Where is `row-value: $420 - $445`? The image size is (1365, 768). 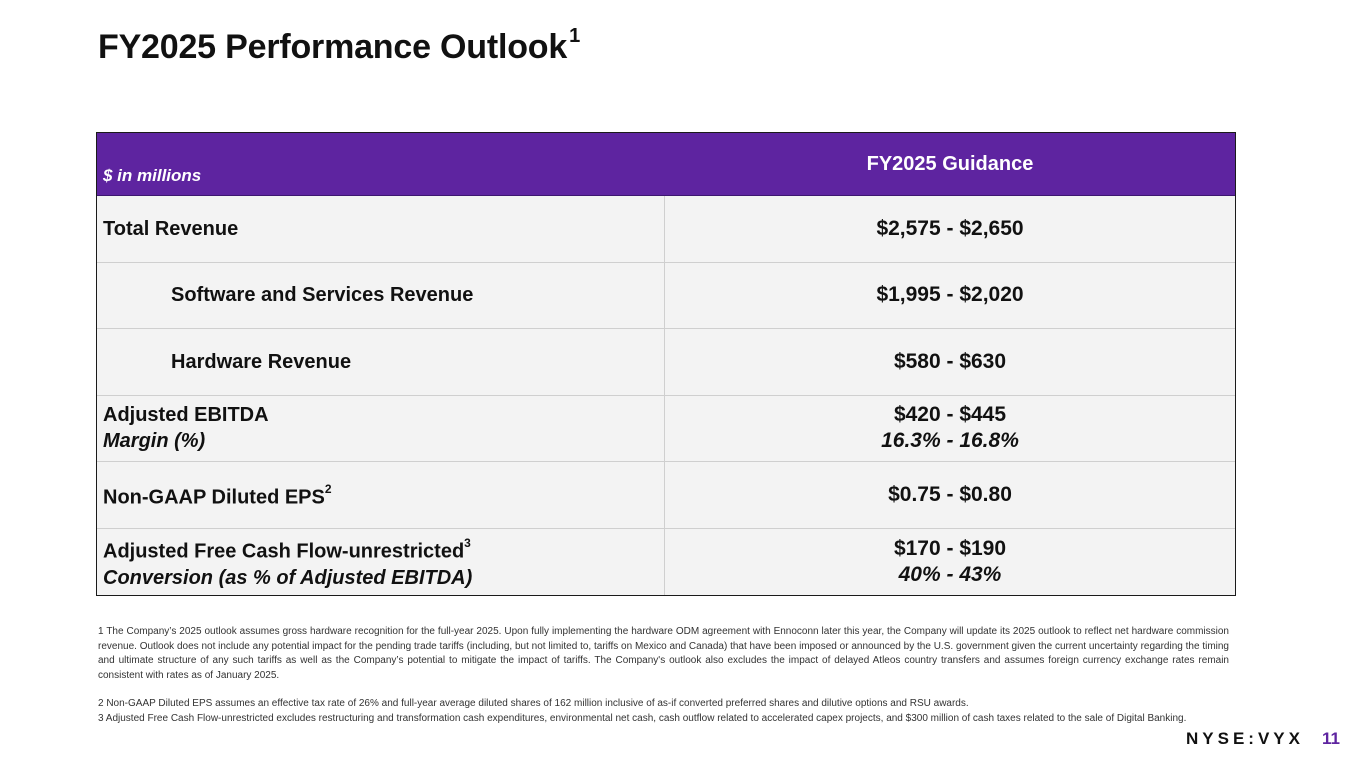
row-value: $420 - $445 is located at coordinates (950, 415).